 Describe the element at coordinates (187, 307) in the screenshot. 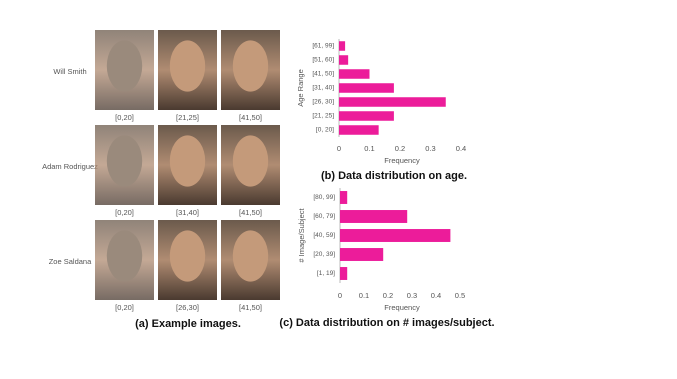

I see `age-label: [26,30]` at that location.